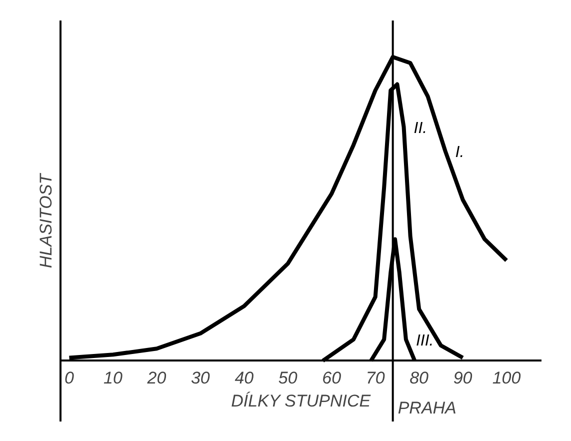 Image resolution: width=571 pixels, height=441 pixels. What do you see at coordinates (69, 378) in the screenshot?
I see `x-tick-label: 0` at bounding box center [69, 378].